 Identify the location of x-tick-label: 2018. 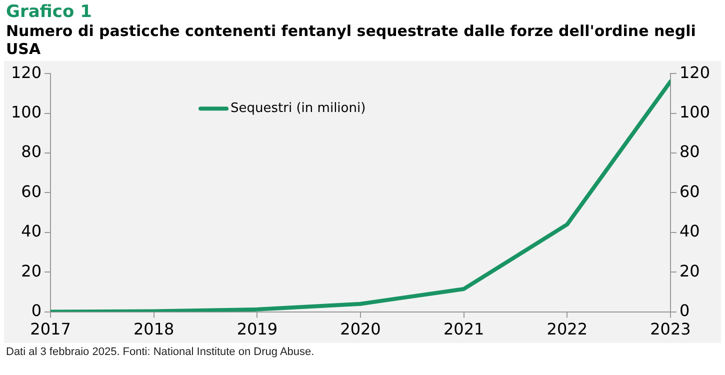
(154, 329).